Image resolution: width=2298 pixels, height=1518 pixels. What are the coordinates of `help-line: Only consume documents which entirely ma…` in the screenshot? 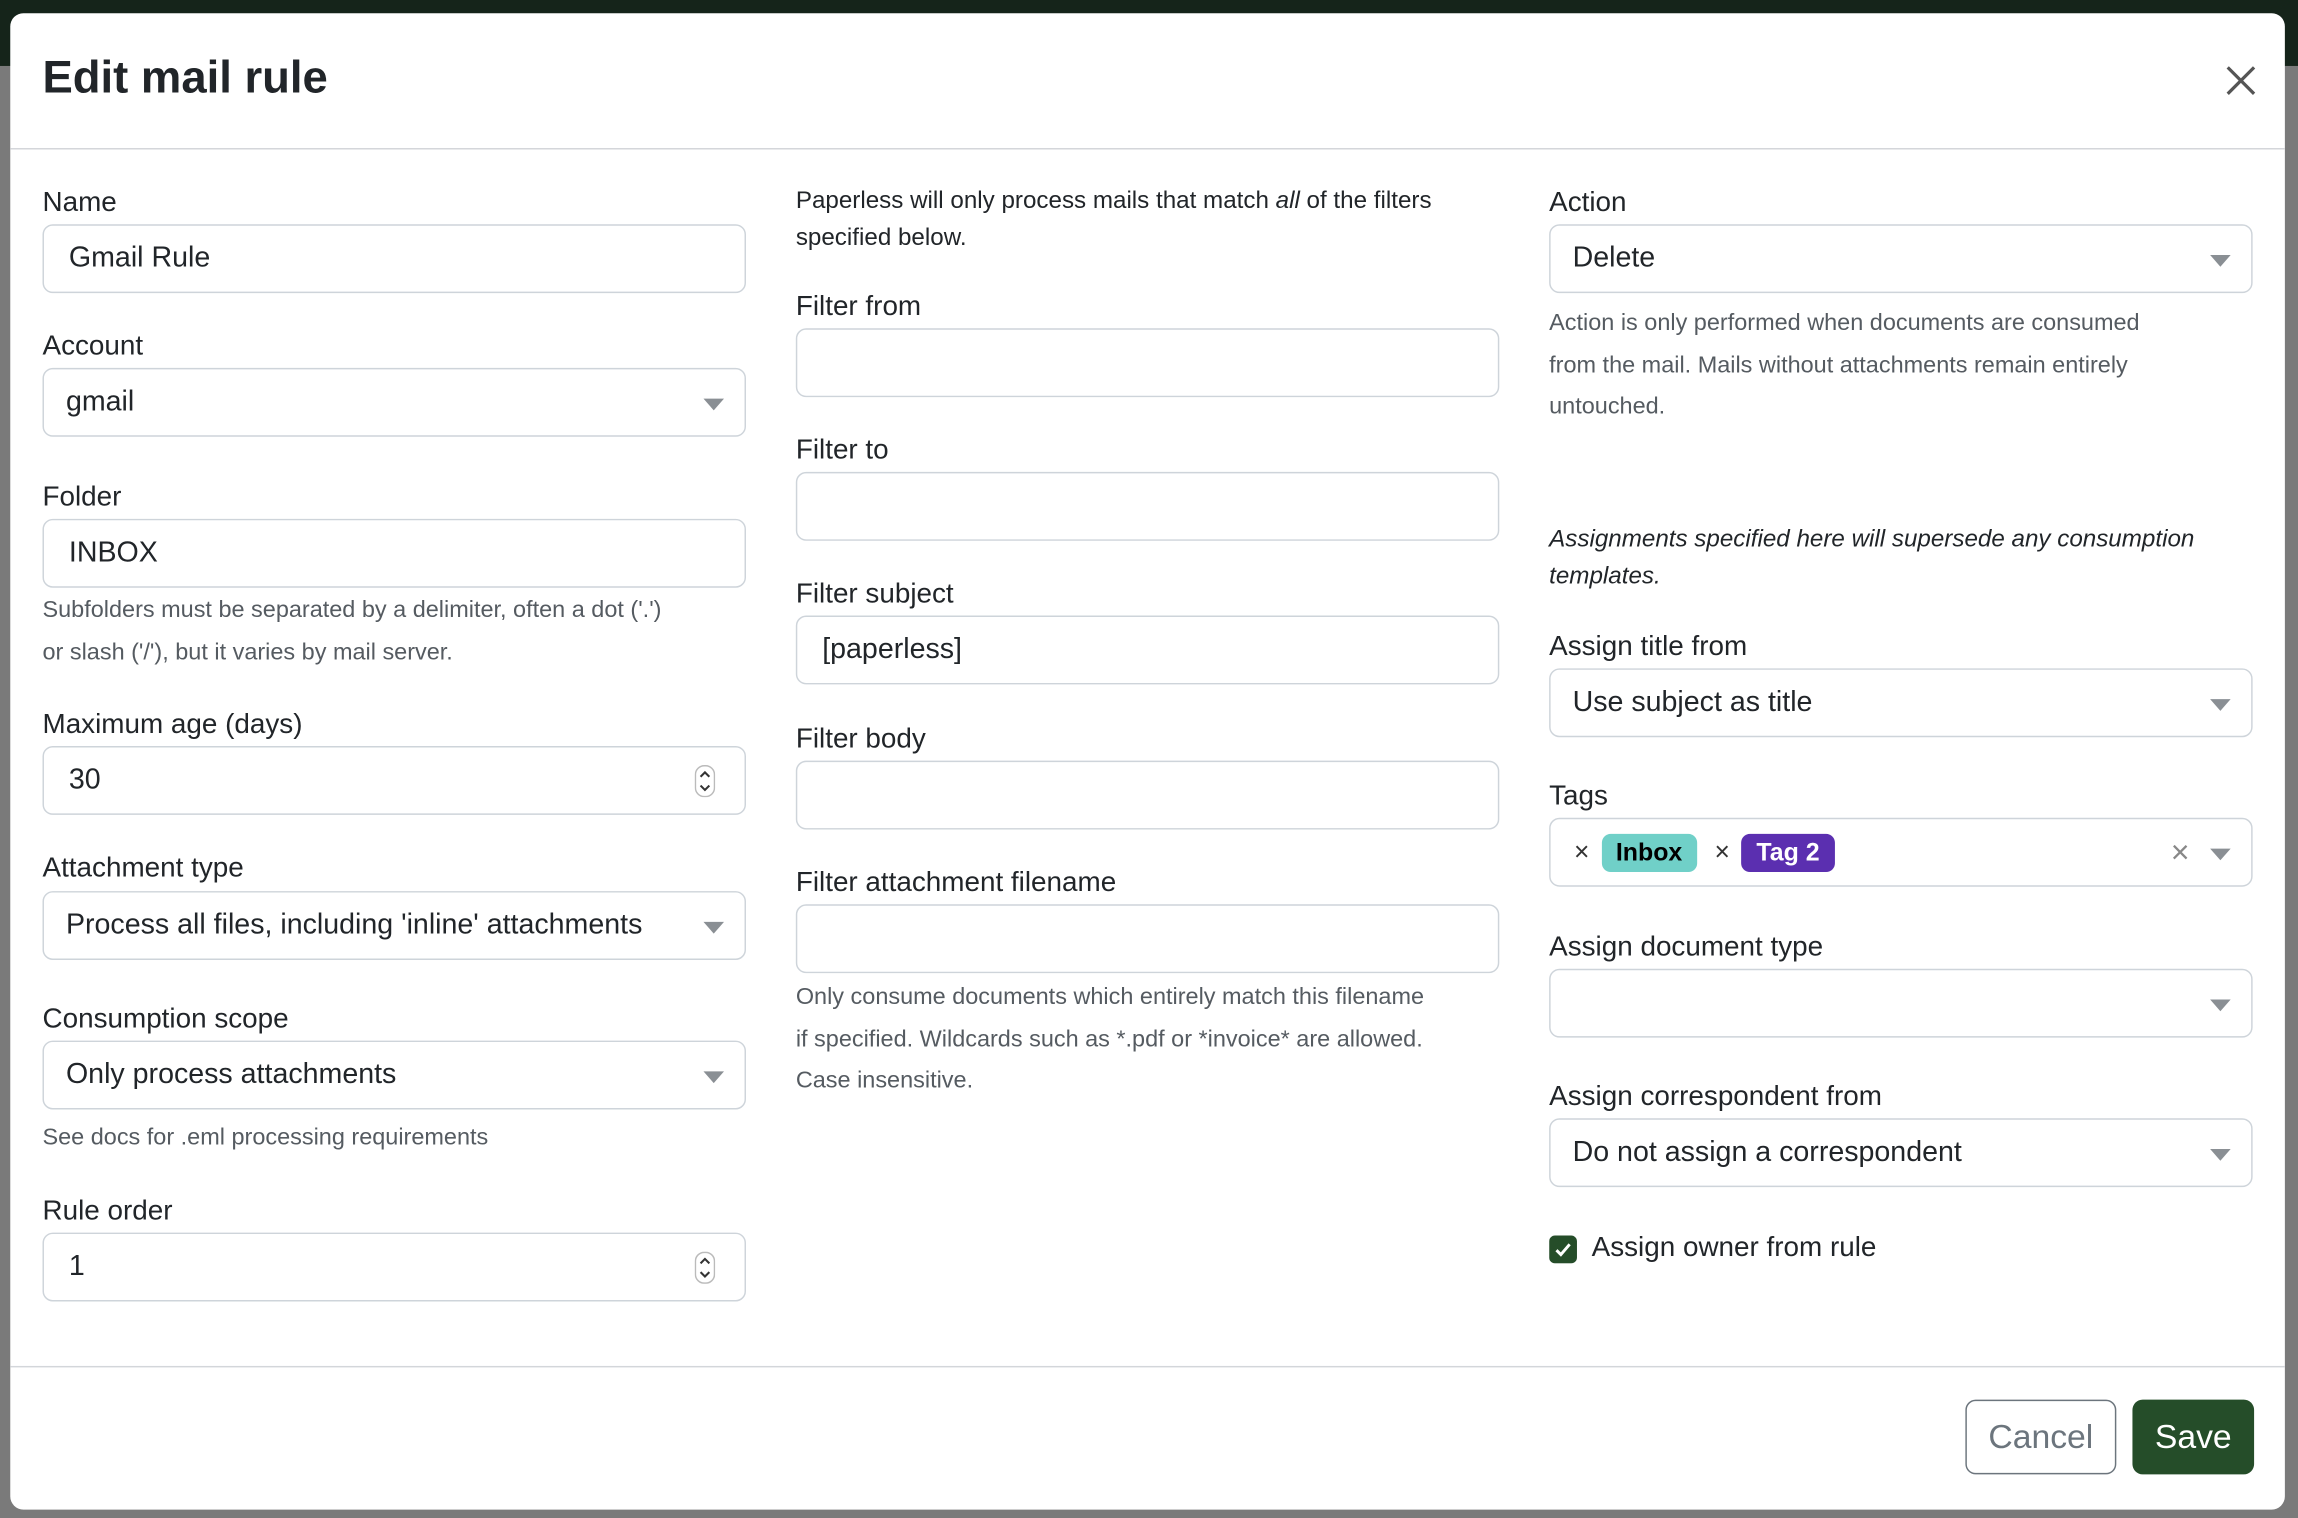 It's located at (1110, 997).